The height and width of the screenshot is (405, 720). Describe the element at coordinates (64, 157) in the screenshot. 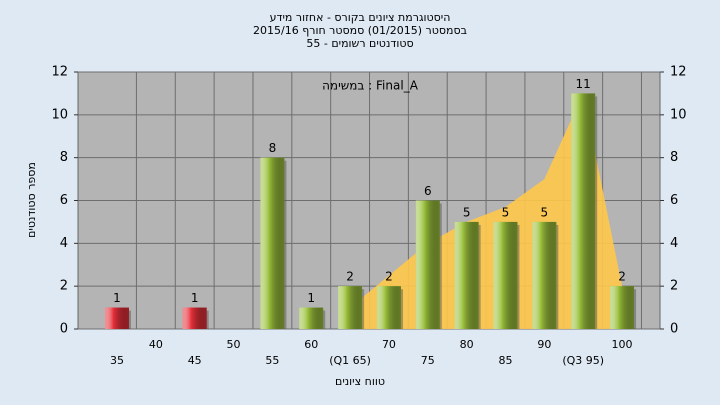

I see `y-tick-label: 8` at that location.